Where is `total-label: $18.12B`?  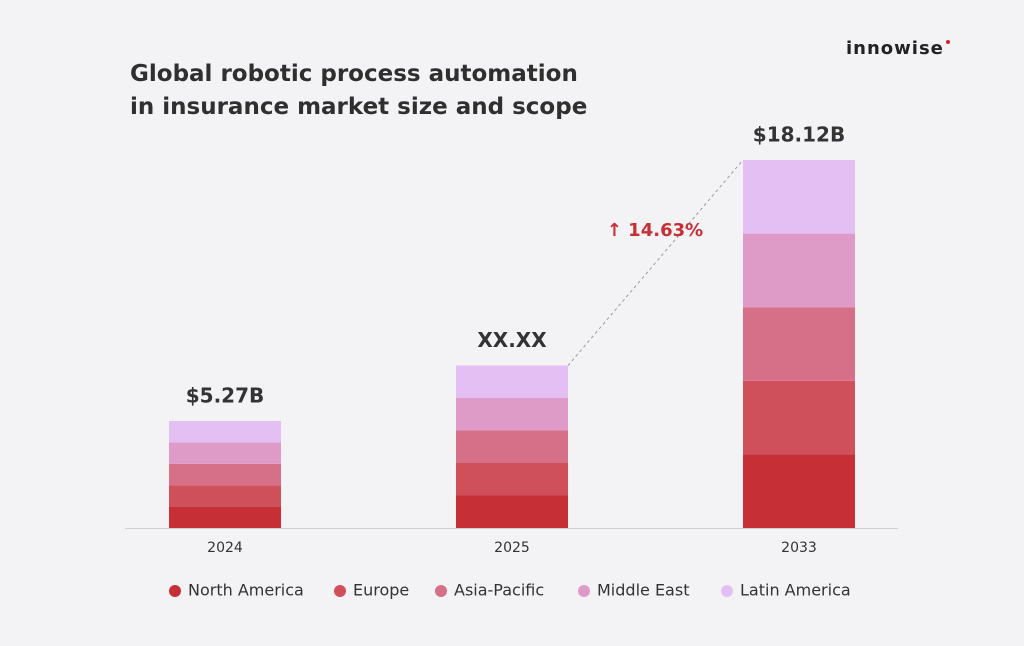 total-label: $18.12B is located at coordinates (799, 135).